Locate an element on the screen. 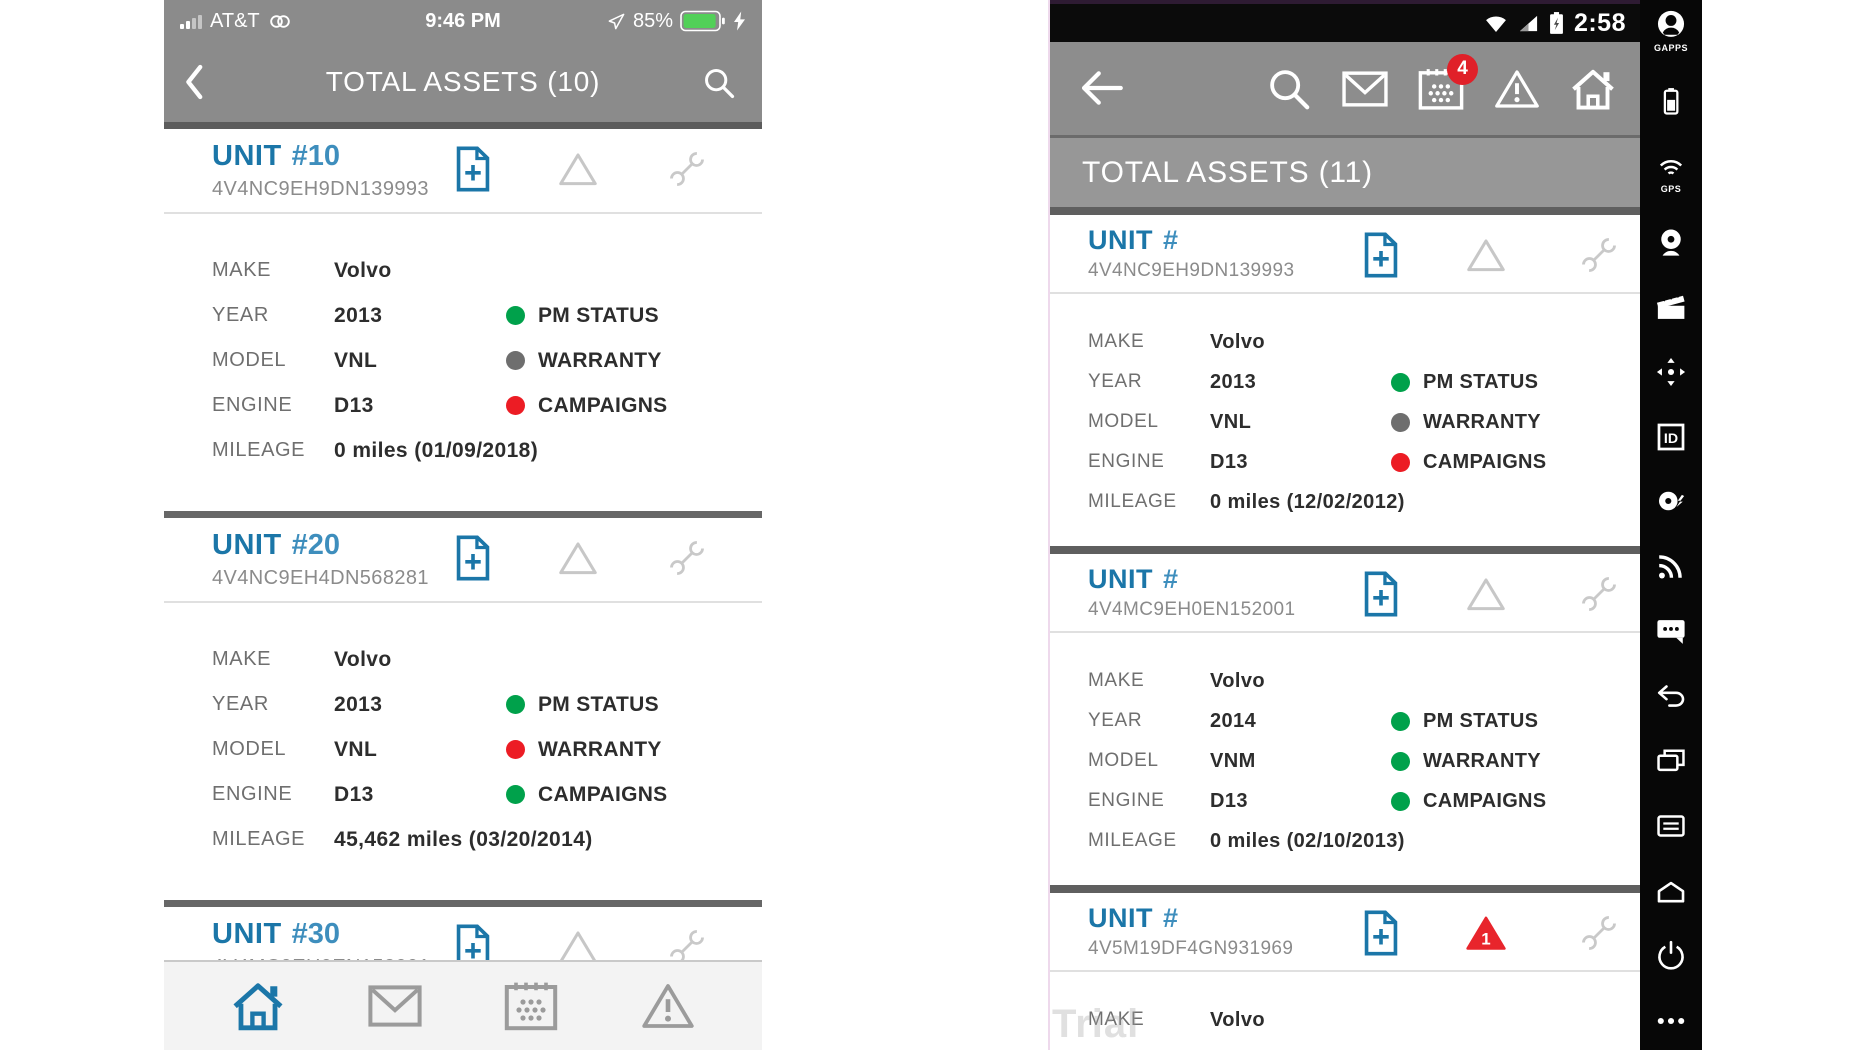 Image resolution: width=1860 pixels, height=1050 pixels. home-button is located at coordinates (1593, 89).